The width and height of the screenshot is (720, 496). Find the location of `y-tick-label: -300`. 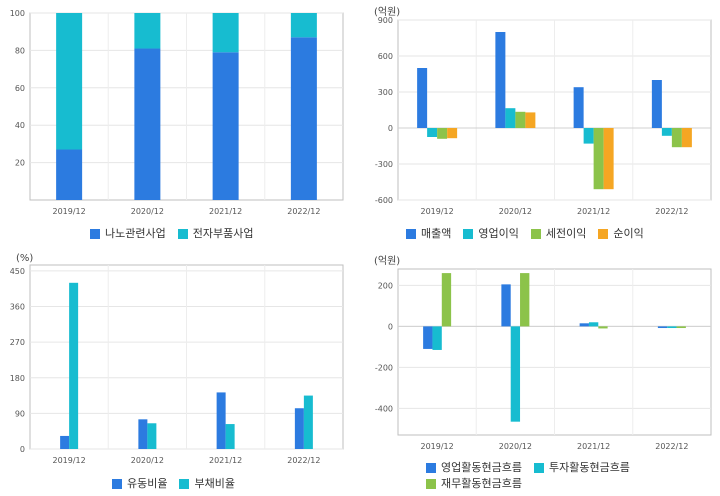

y-tick-label: -300 is located at coordinates (384, 164).